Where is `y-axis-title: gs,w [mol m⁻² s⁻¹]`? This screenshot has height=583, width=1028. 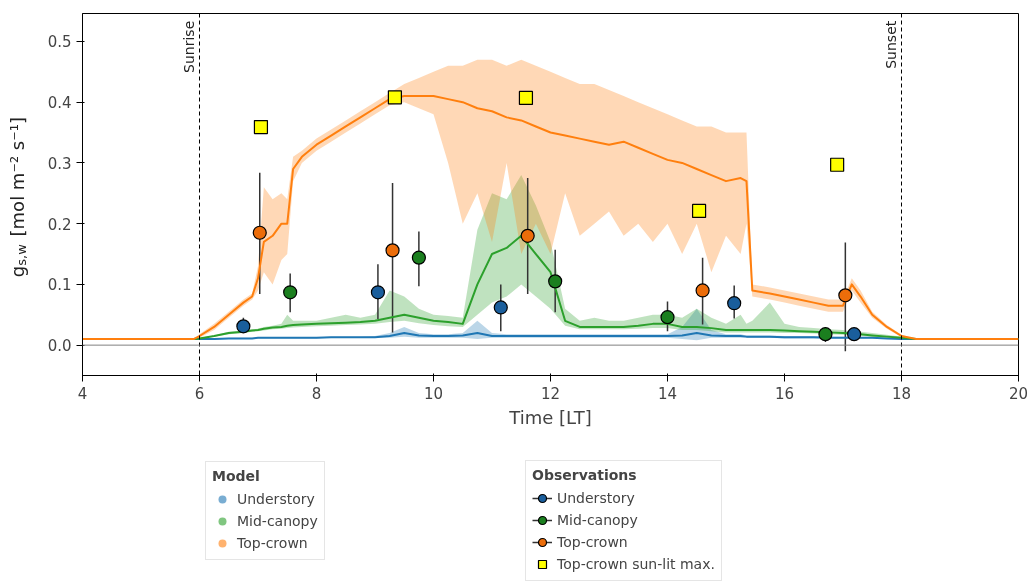 y-axis-title: gs,w [mol m⁻² s⁻¹] is located at coordinates (18, 197).